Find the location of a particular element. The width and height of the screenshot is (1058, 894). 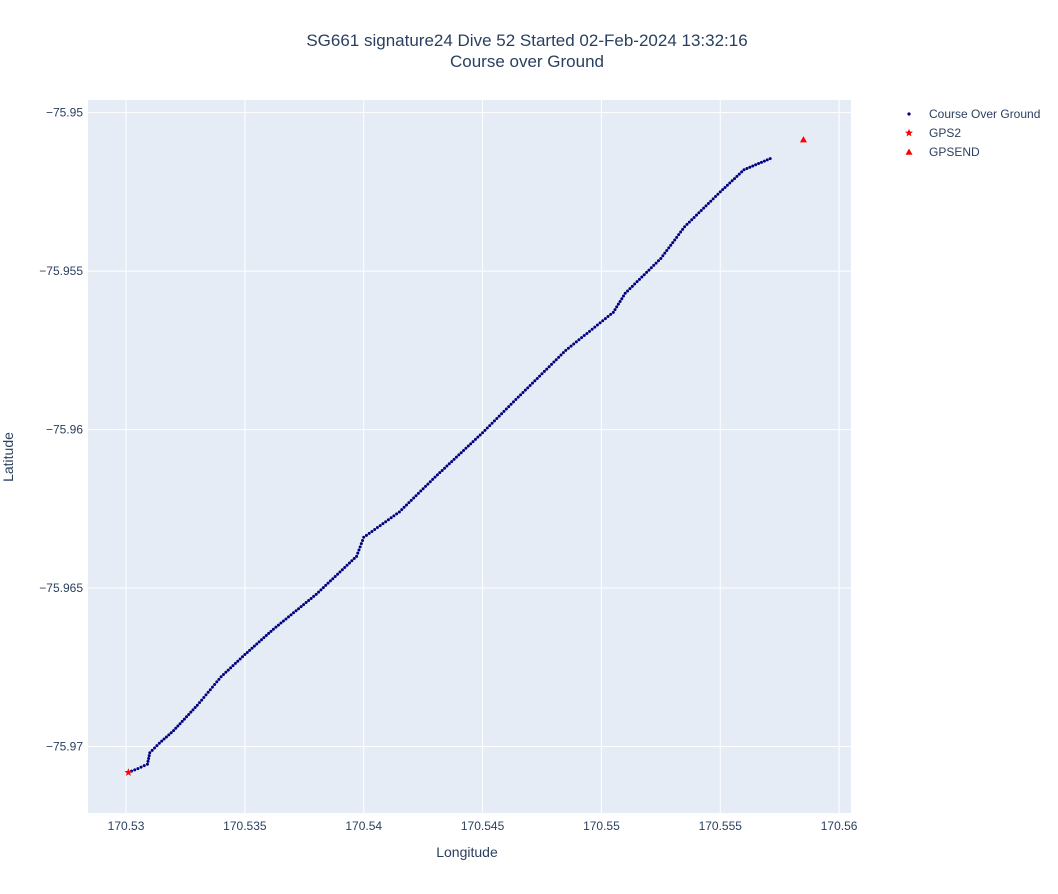

legend: Course Over Ground GPS2 GPSEND is located at coordinates (972, 133).